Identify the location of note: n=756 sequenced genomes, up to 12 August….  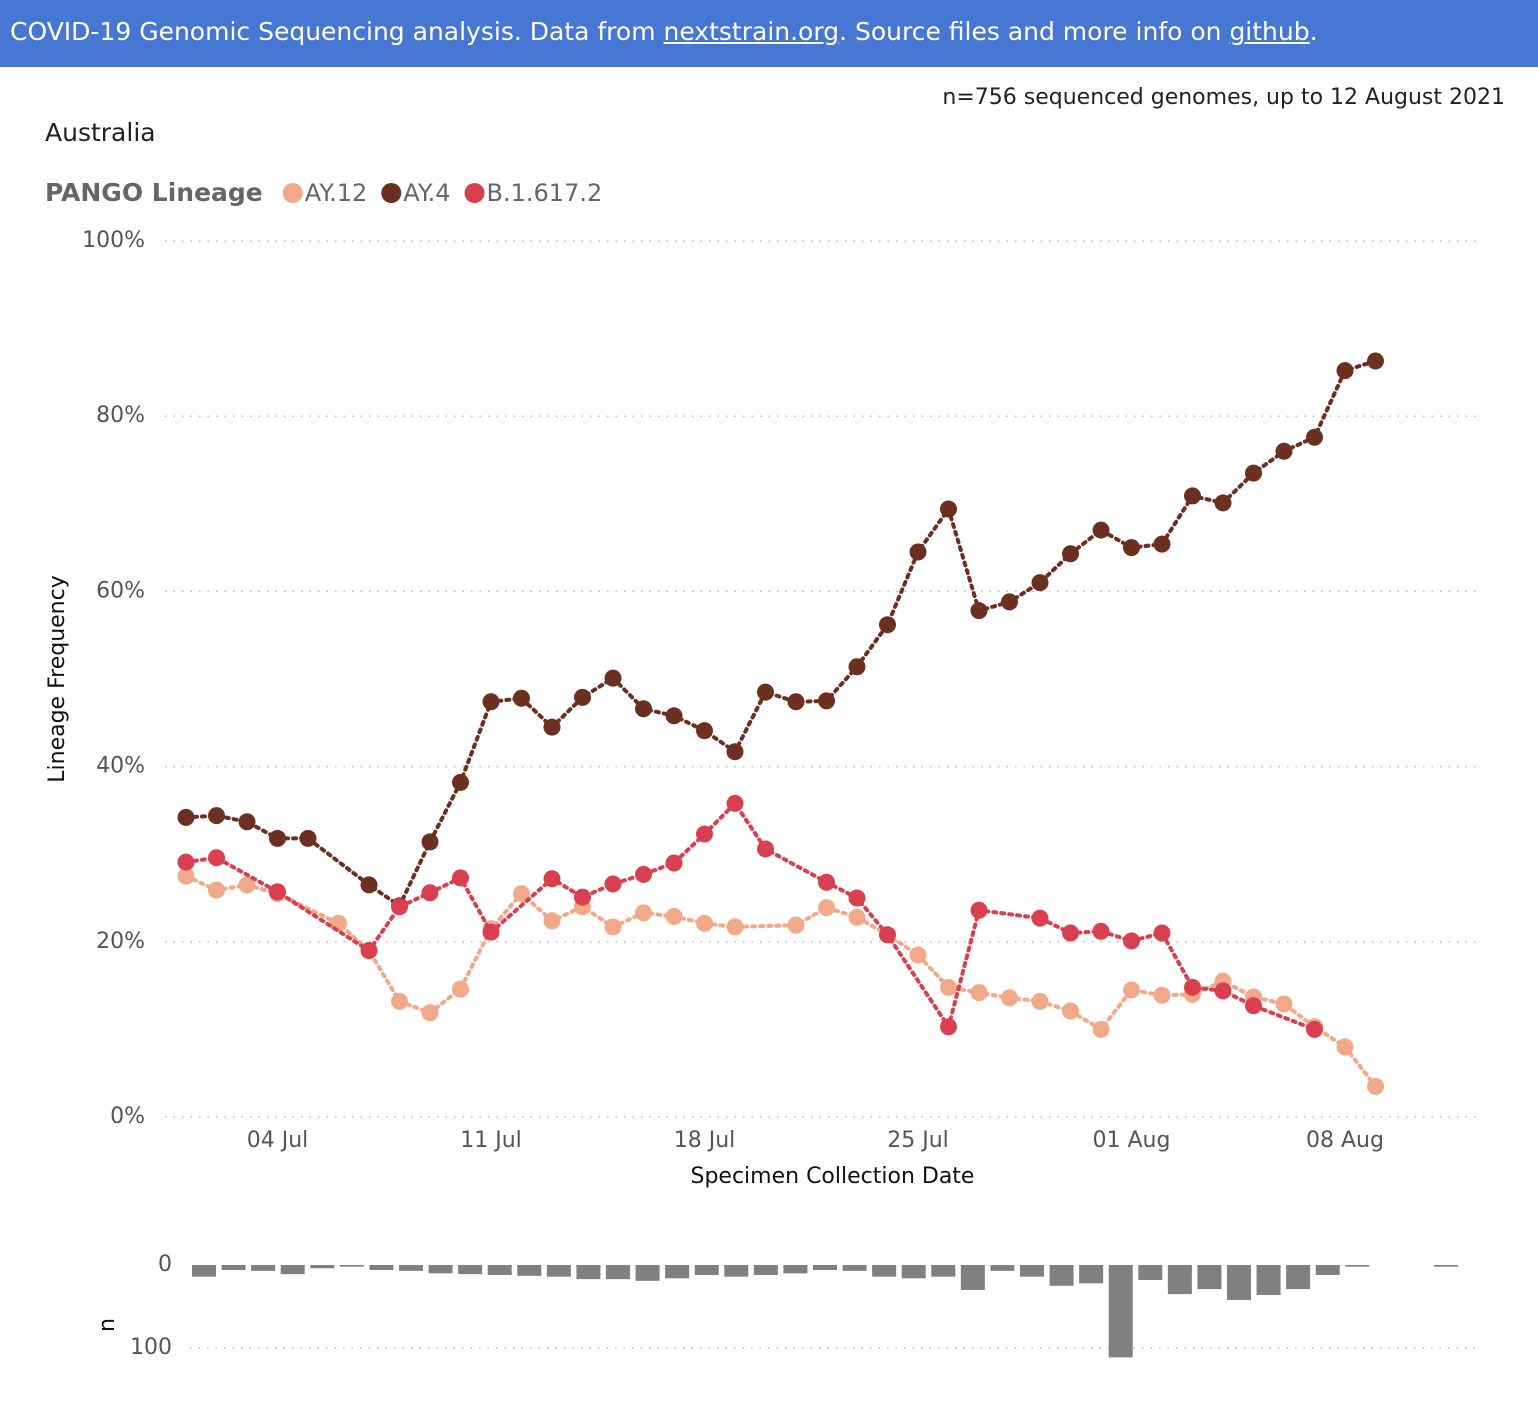
(1223, 97).